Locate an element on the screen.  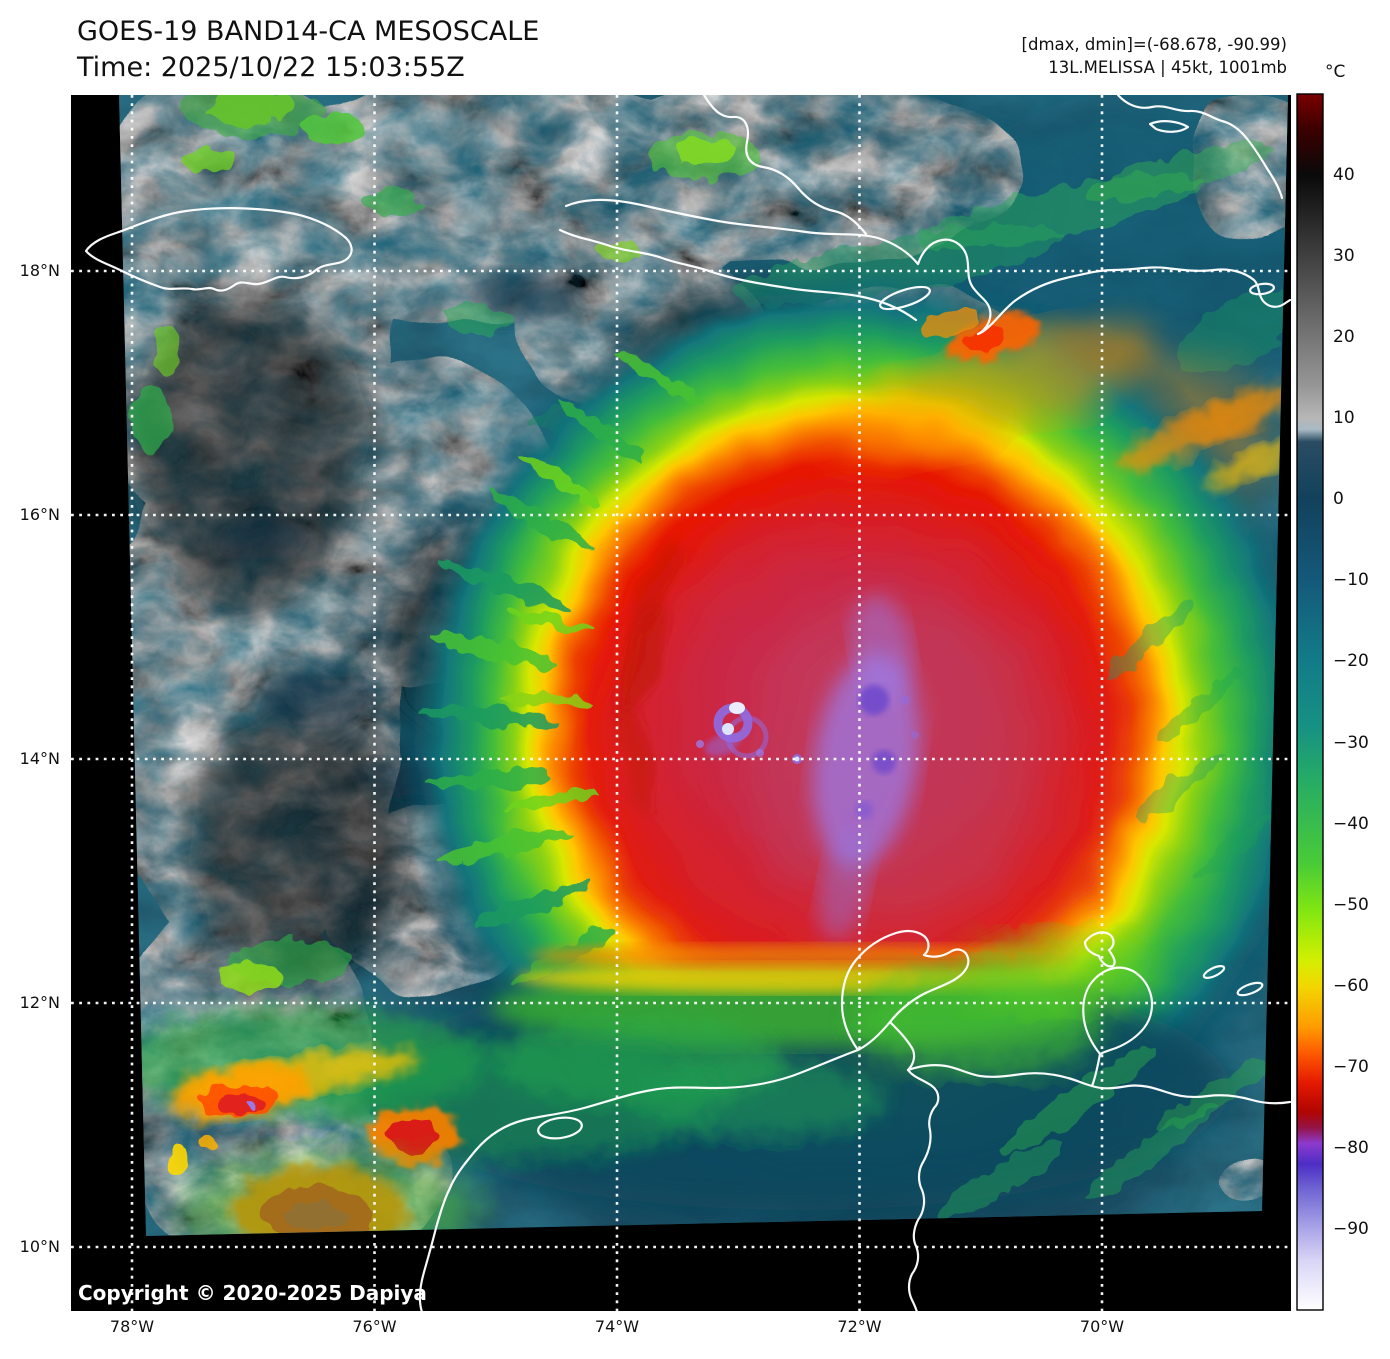
lon-tick-label: 74°W is located at coordinates (617, 1326).